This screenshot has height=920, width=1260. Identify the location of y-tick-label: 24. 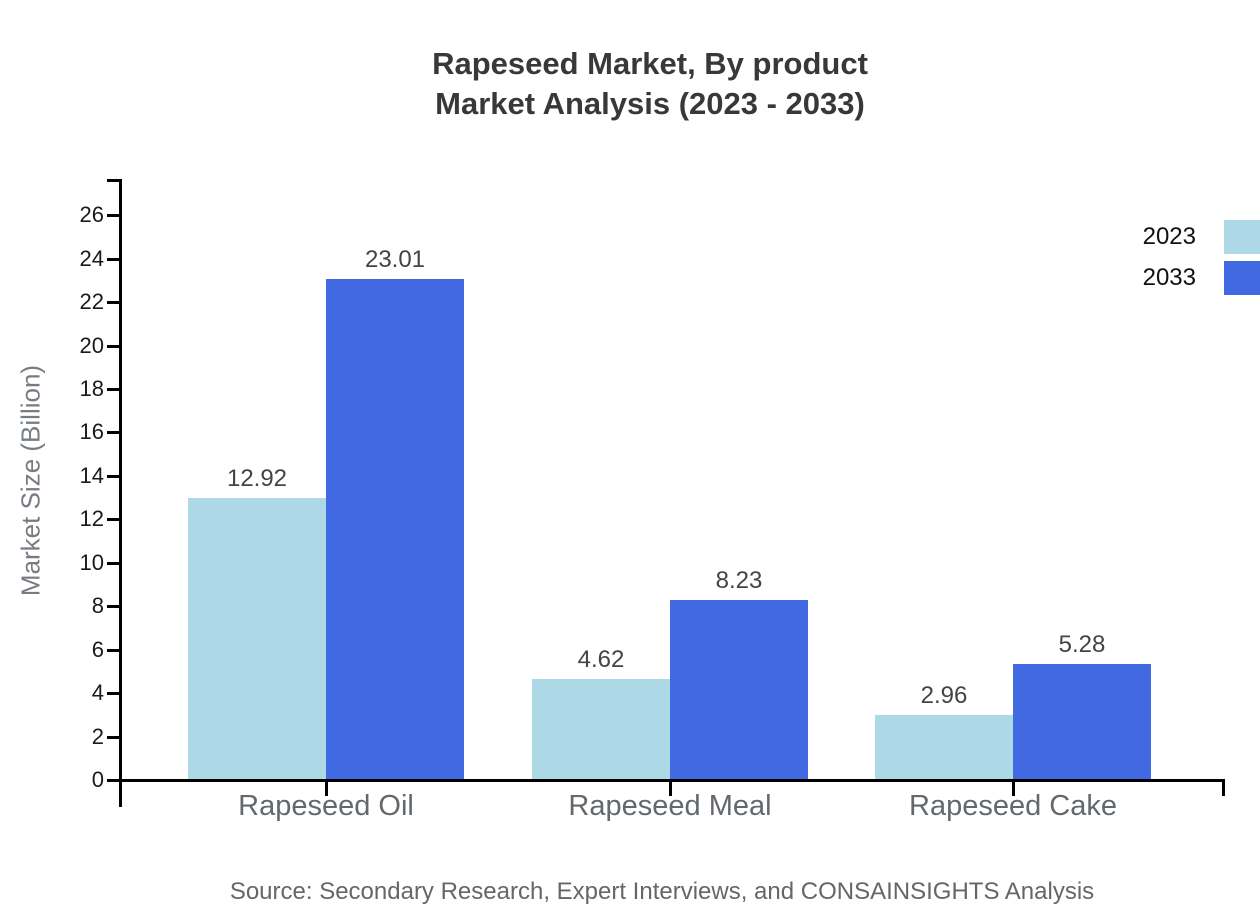
(91, 258).